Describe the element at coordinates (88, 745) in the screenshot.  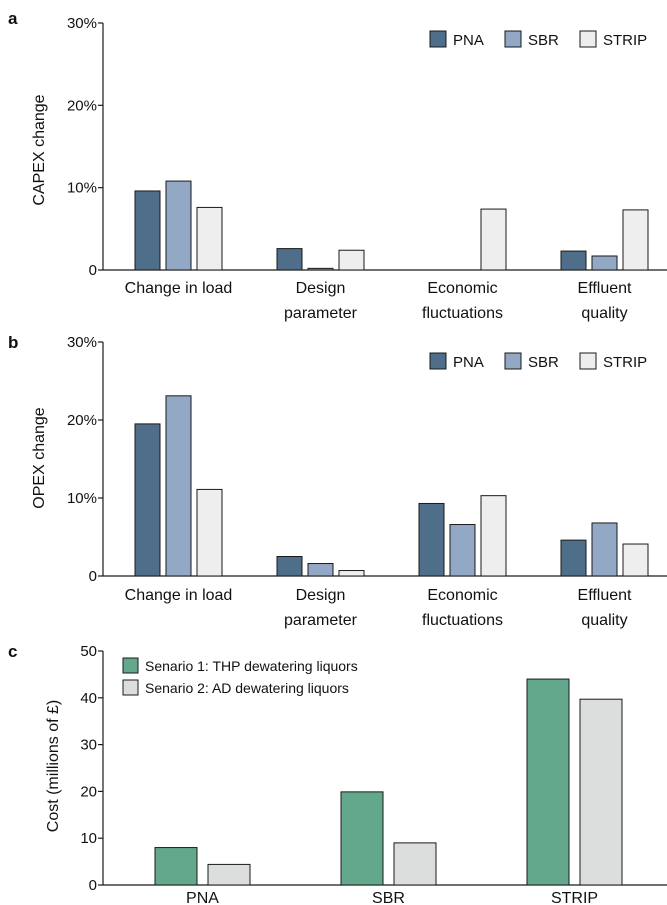
I see `y-tick-label: 30` at that location.